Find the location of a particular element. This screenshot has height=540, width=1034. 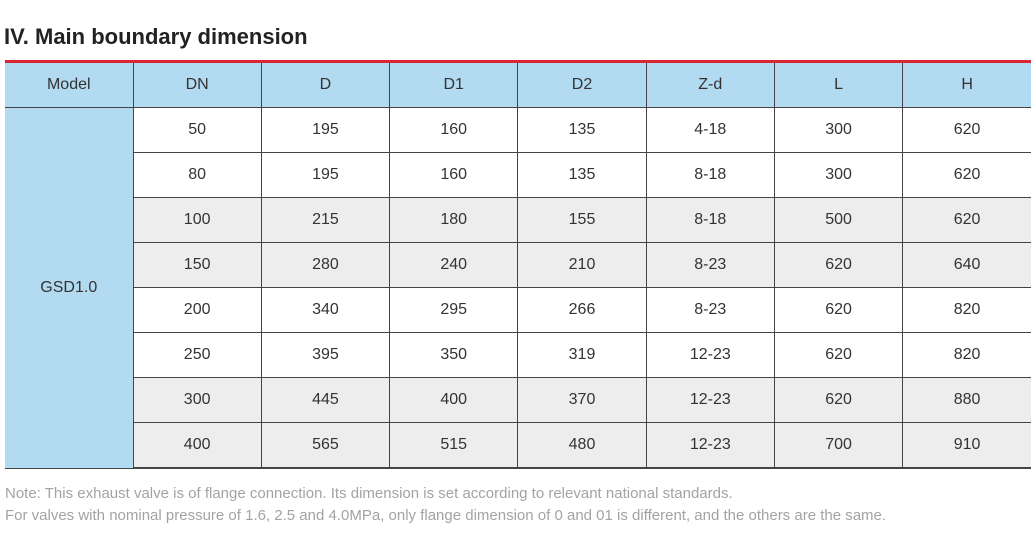

cell-dn: 80 is located at coordinates (197, 175).